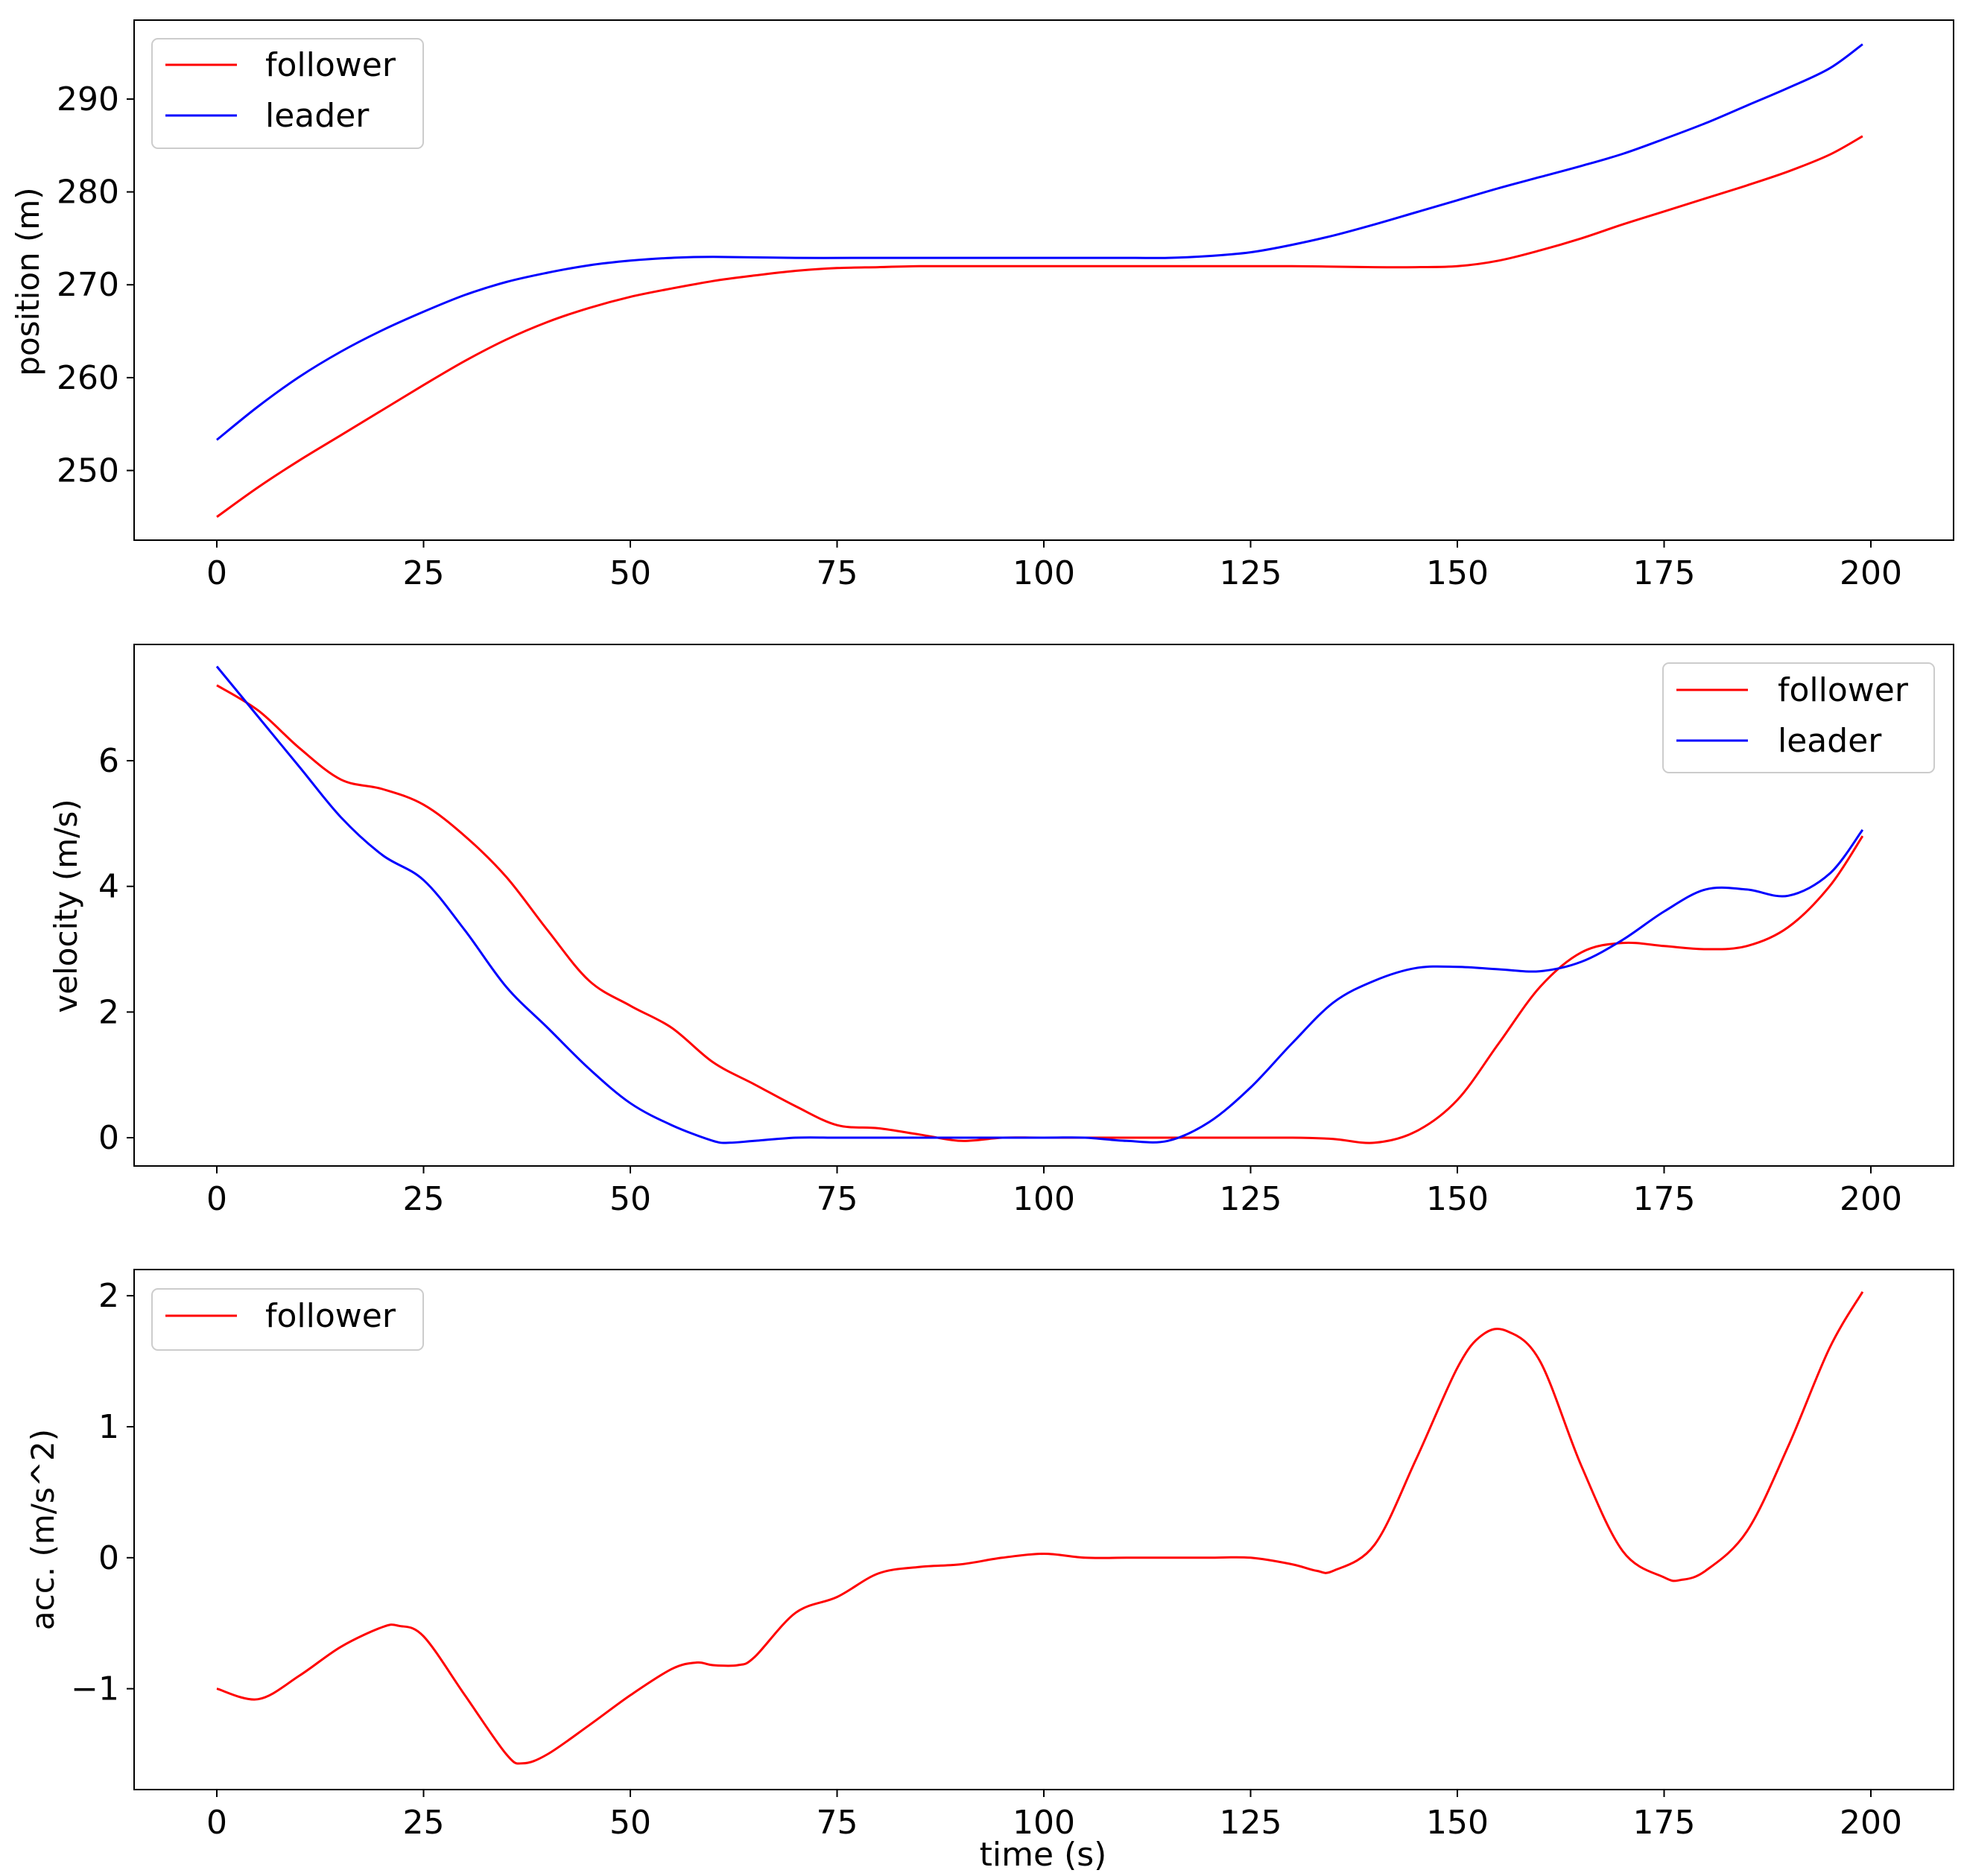  What do you see at coordinates (838, 1199) in the screenshot?
I see `velocity-xtick-label: 75` at bounding box center [838, 1199].